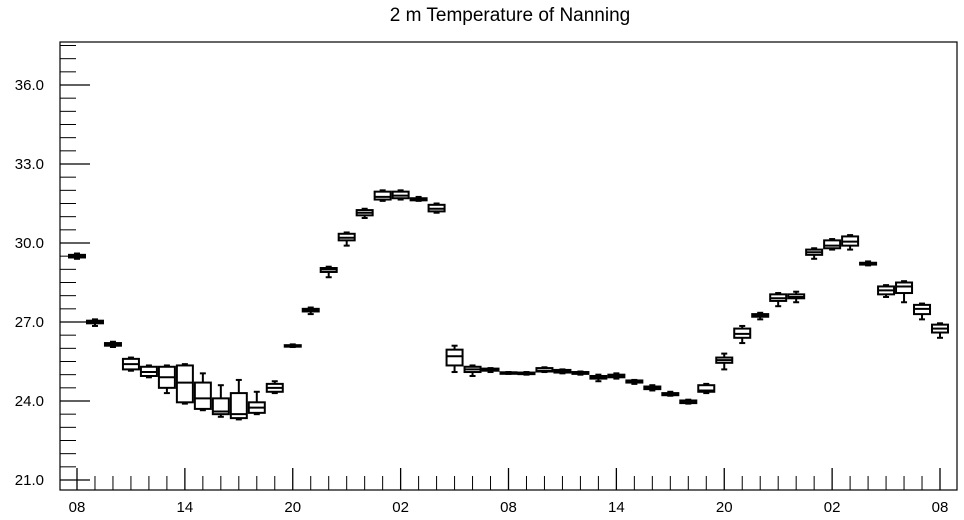  Describe the element at coordinates (29, 480) in the screenshot. I see `y-tick-label: 21.0` at that location.